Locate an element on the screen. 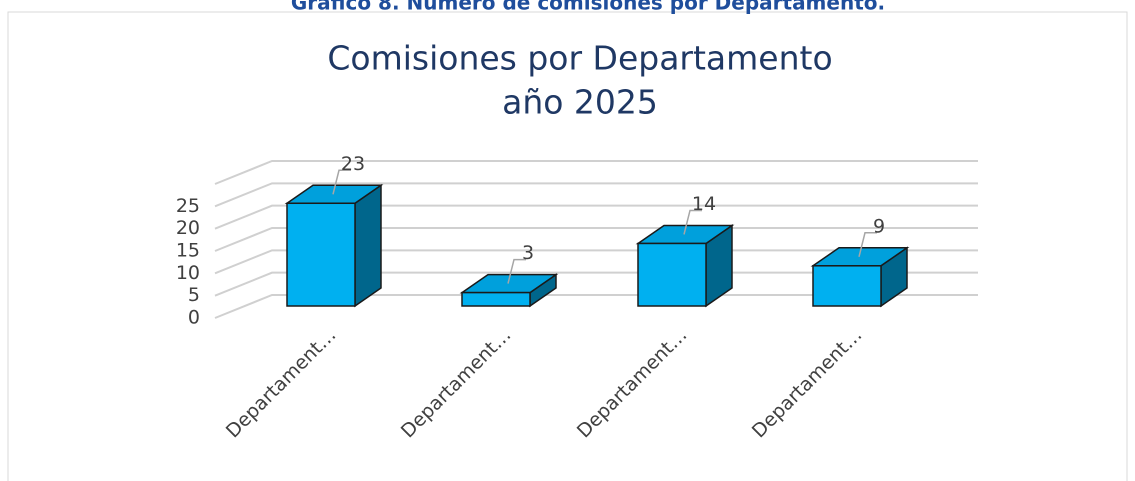  y-tick-label: 20 is located at coordinates (188, 228).